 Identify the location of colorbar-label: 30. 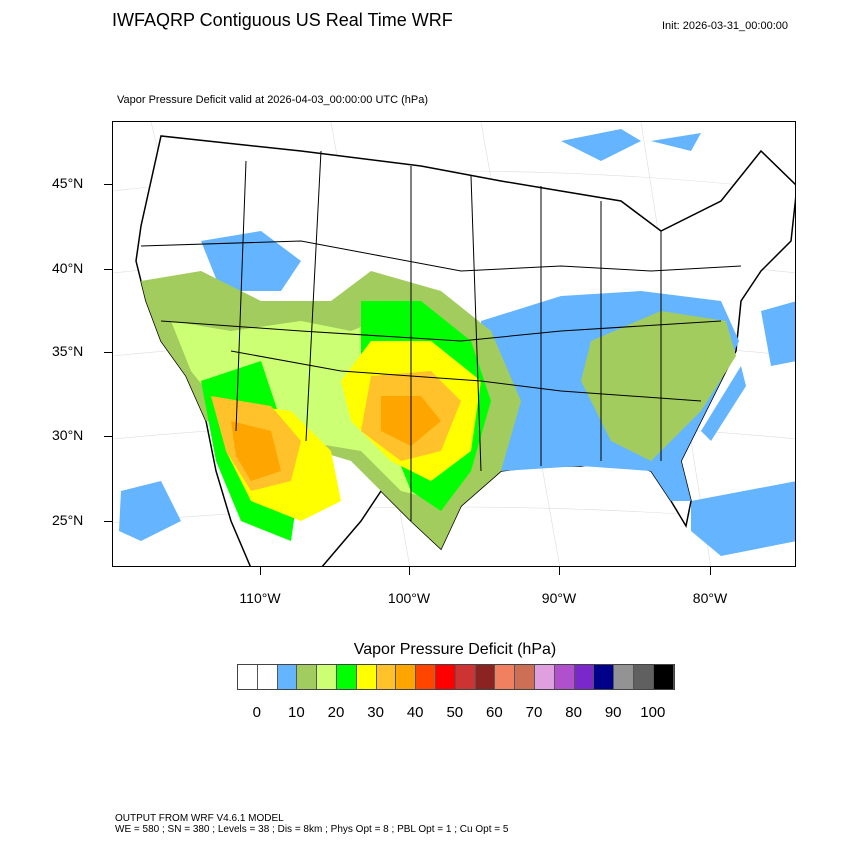
(375, 712).